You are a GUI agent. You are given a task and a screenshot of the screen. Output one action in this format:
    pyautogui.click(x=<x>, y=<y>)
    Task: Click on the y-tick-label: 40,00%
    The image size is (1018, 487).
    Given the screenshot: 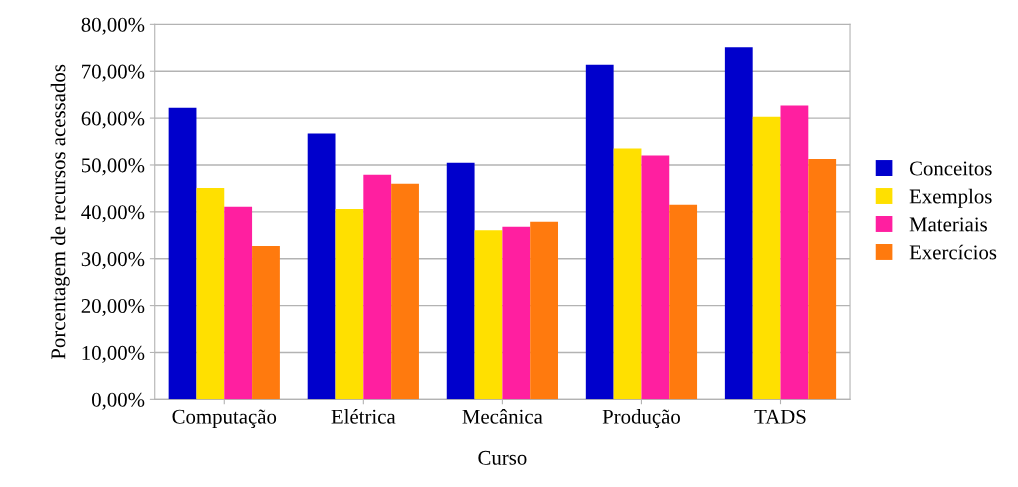 What is the action you would take?
    pyautogui.click(x=113, y=214)
    